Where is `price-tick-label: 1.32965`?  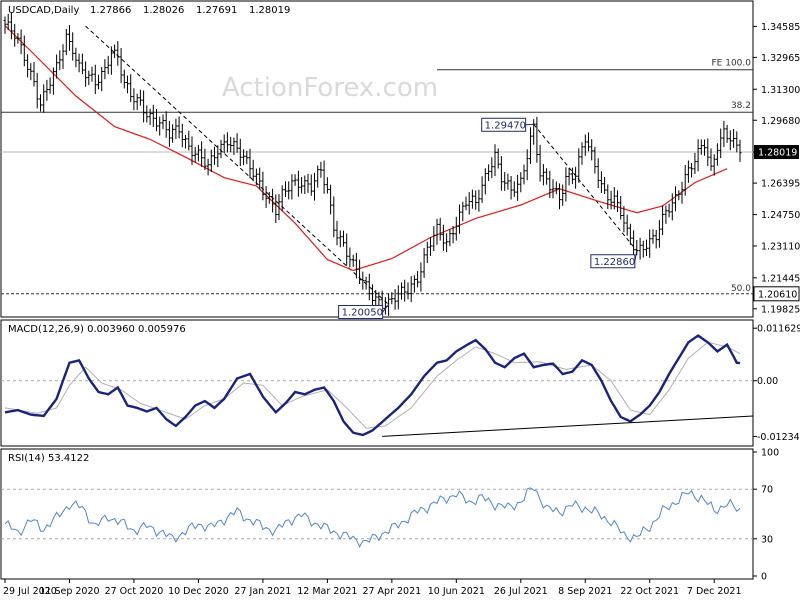
price-tick-label: 1.32965 is located at coordinates (780, 58).